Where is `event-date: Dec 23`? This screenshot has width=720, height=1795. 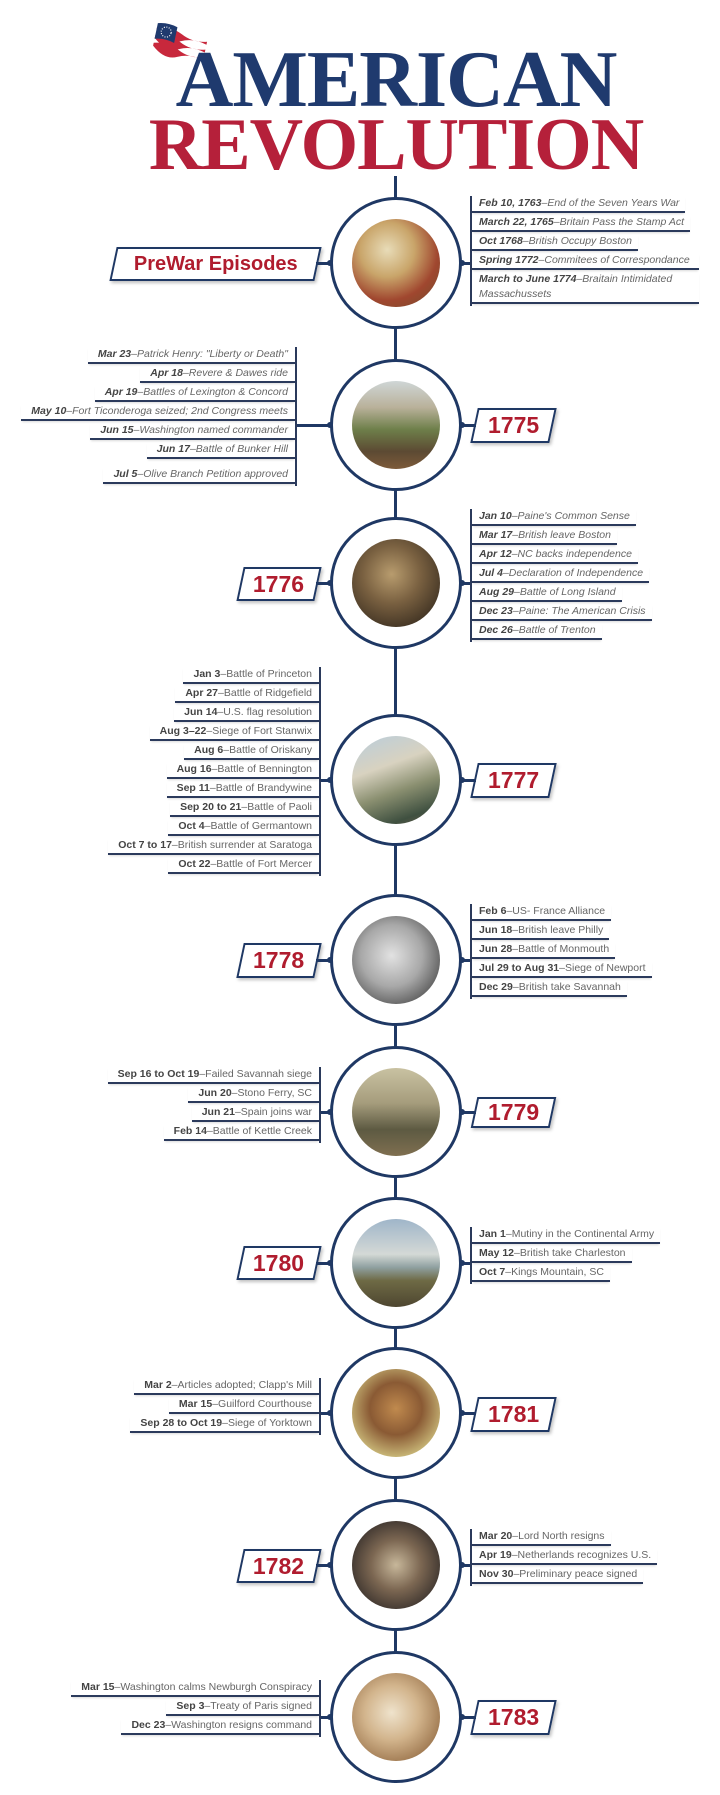 event-date: Dec 23 is located at coordinates (148, 1725).